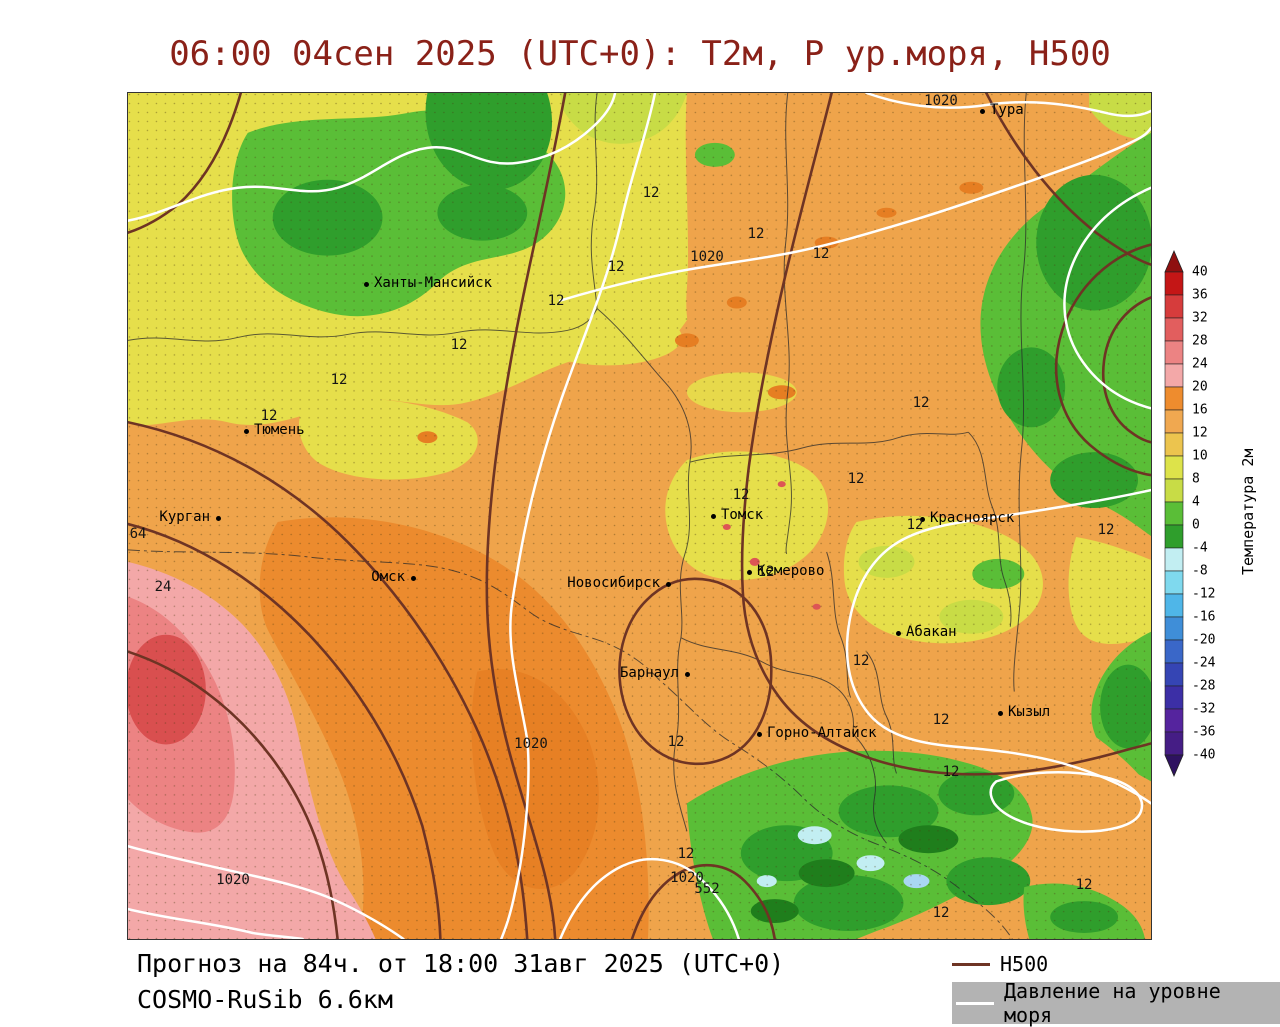 The width and height of the screenshot is (1280, 1027). What do you see at coordinates (1200, 548) in the screenshot?
I see `colorbar-tick: -4` at bounding box center [1200, 548].